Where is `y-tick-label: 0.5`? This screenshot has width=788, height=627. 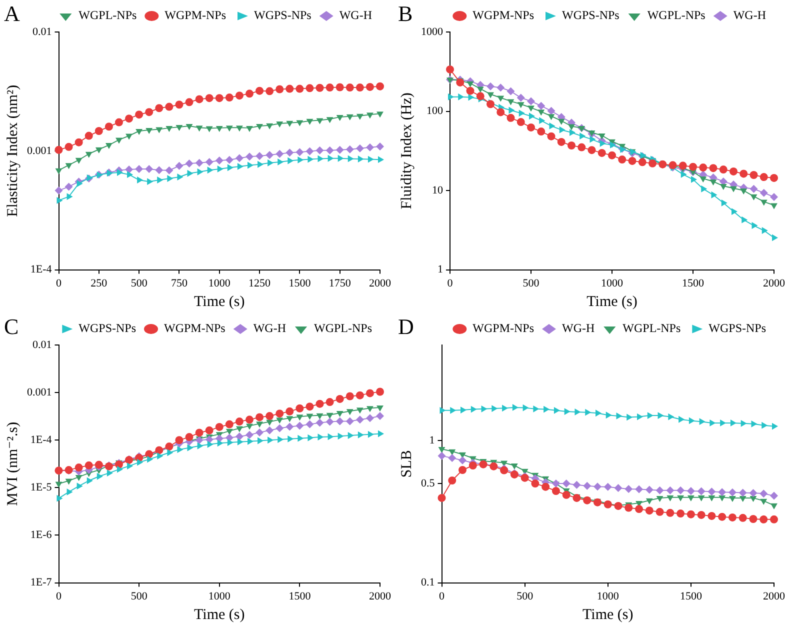 y-tick-label: 0.5 is located at coordinates (428, 483).